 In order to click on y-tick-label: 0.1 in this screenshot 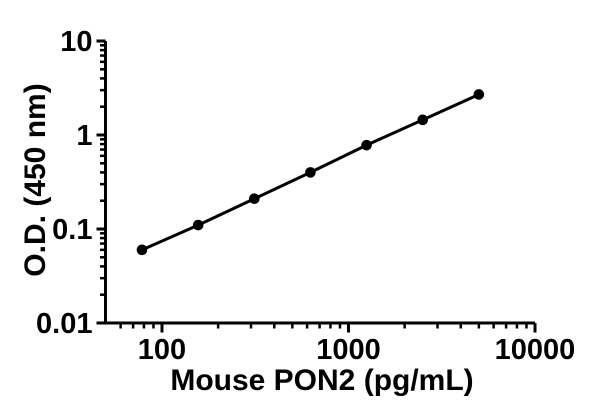, I will do `click(72, 230)`.